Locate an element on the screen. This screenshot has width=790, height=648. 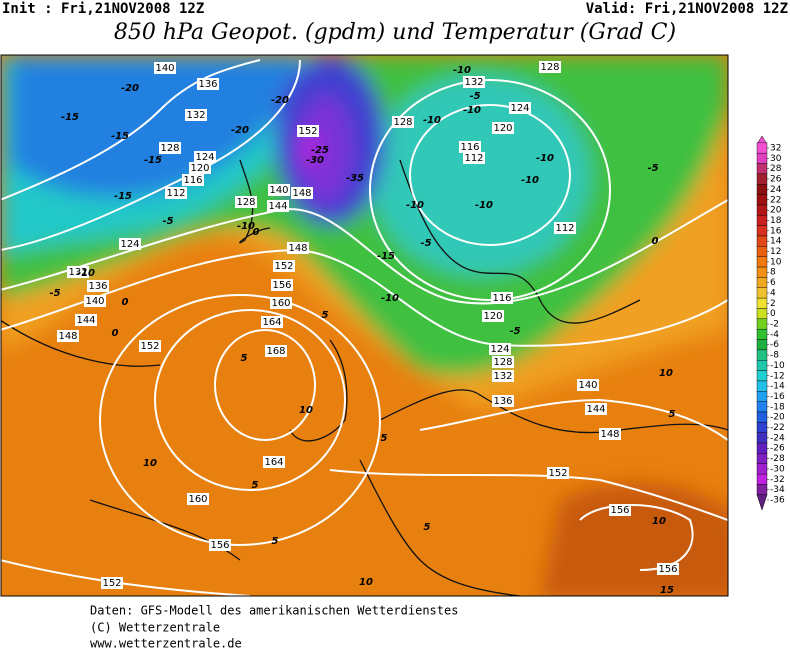
contour-label: 128 is located at coordinates (502, 362).